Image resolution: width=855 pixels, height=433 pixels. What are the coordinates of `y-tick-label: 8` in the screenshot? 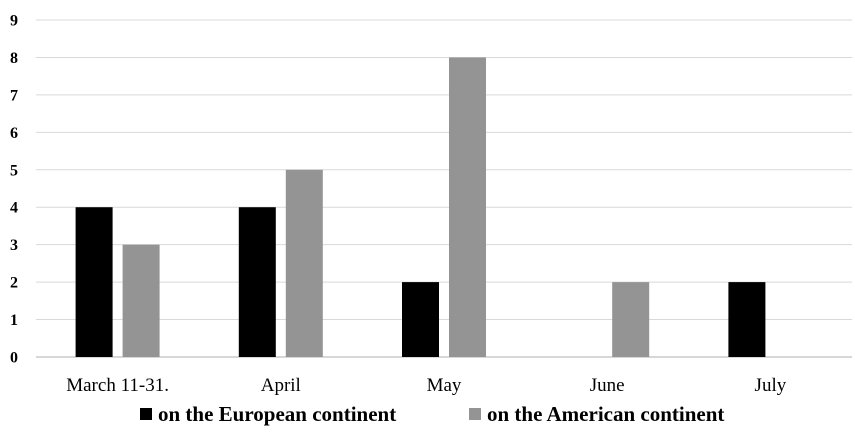 It's located at (14, 58).